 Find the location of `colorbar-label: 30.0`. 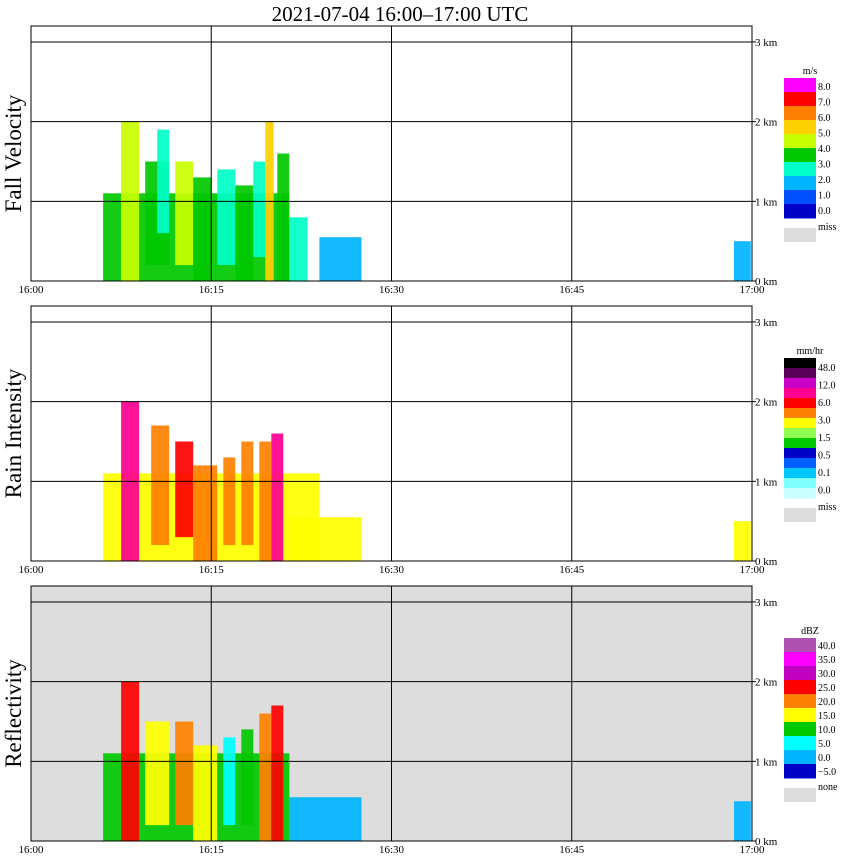

colorbar-label: 30.0 is located at coordinates (827, 674).